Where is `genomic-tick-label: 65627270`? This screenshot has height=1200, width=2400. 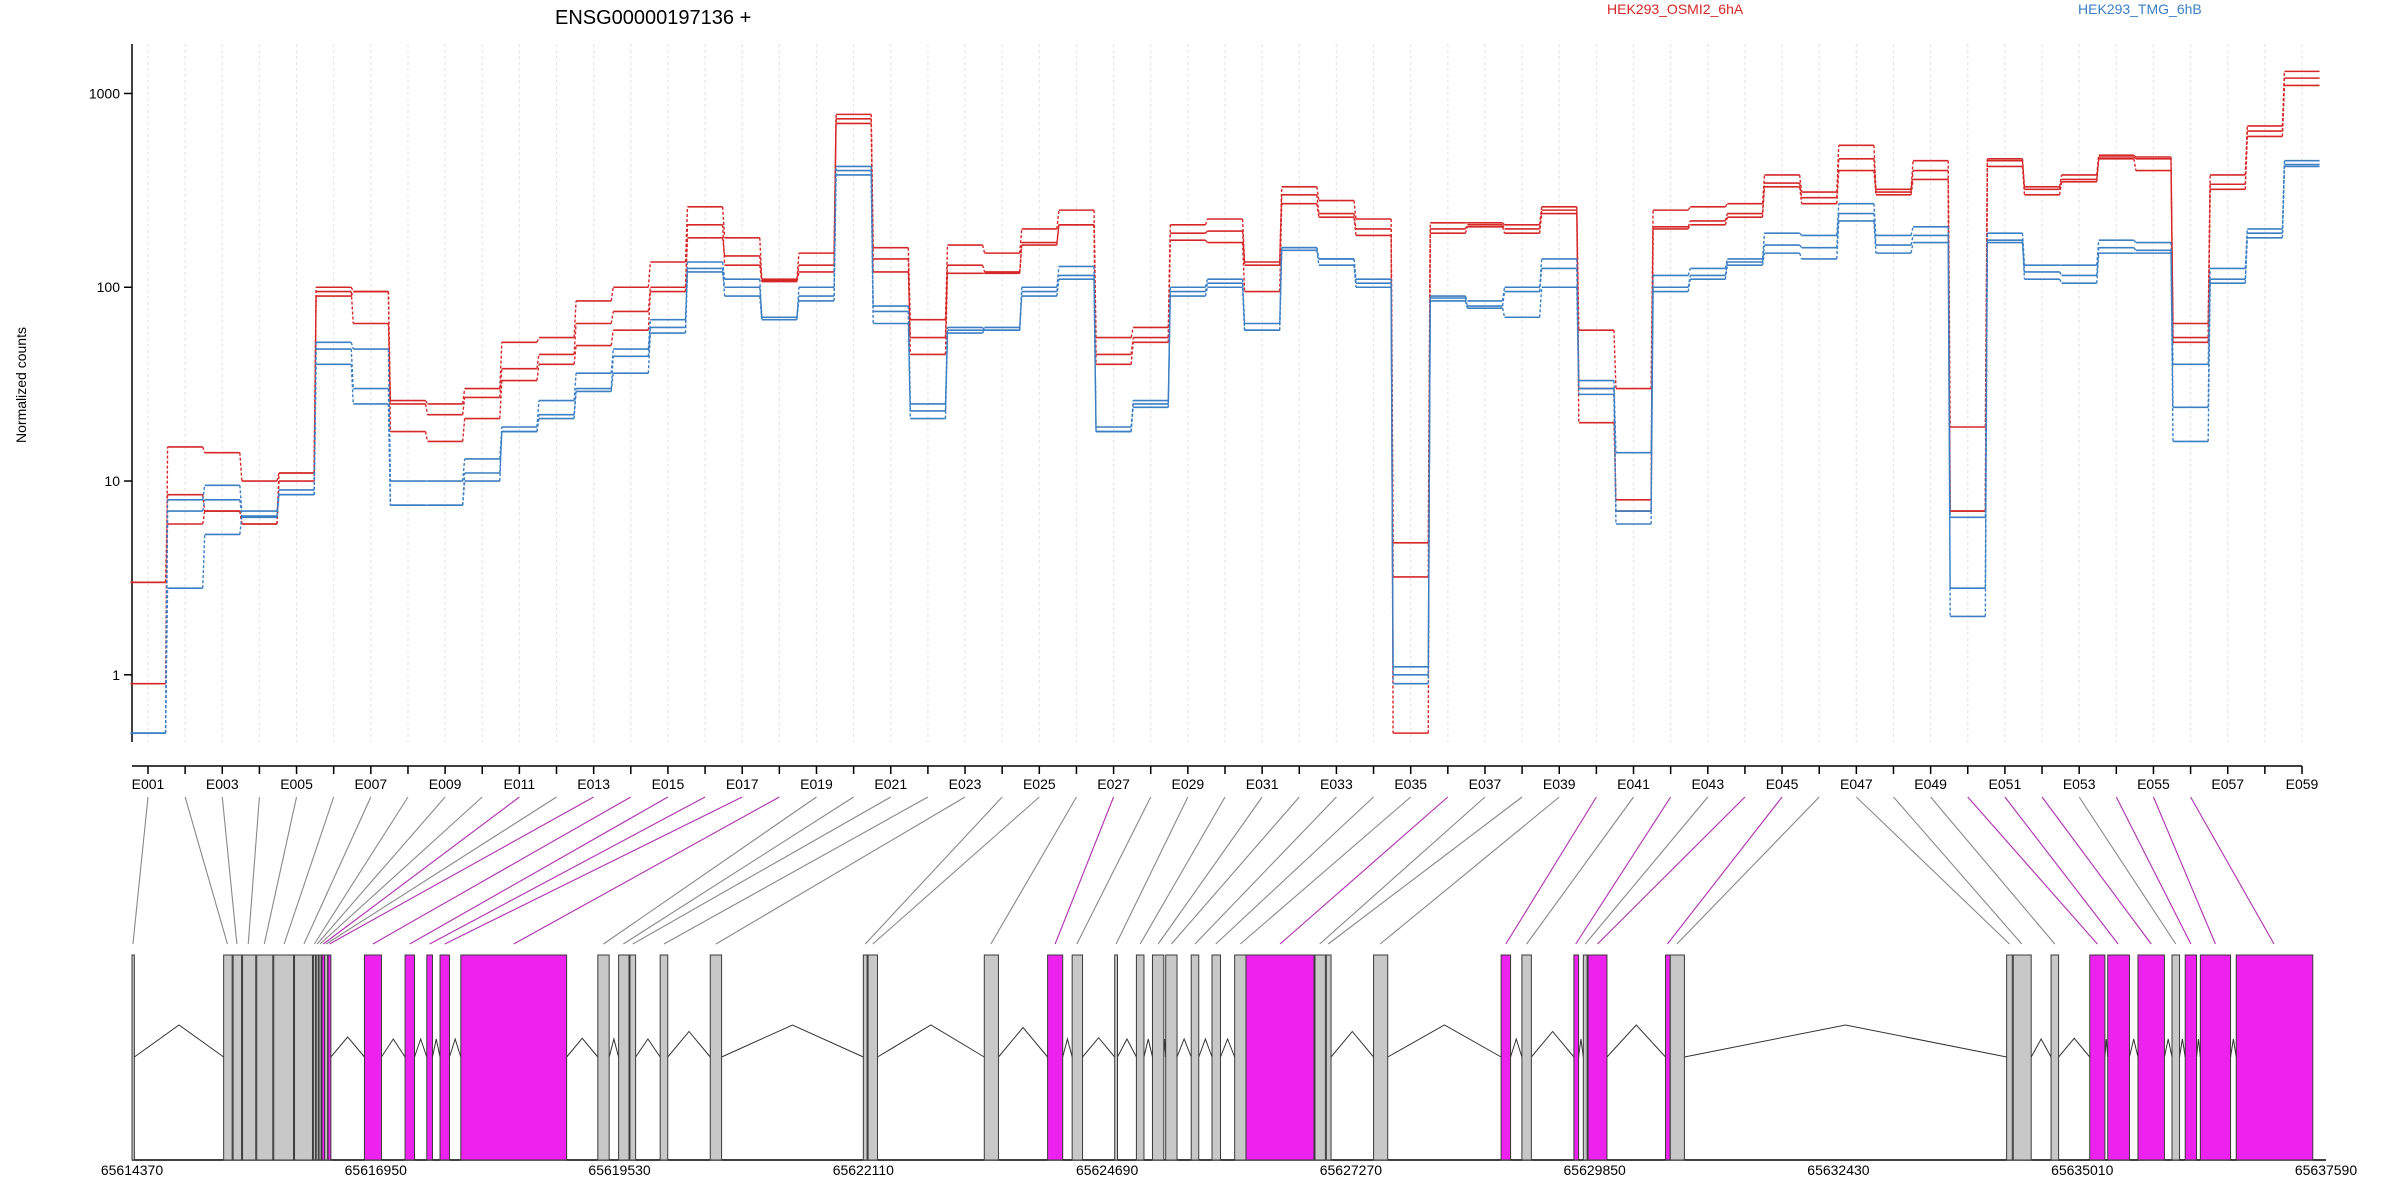
genomic-tick-label: 65627270 is located at coordinates (1351, 1170).